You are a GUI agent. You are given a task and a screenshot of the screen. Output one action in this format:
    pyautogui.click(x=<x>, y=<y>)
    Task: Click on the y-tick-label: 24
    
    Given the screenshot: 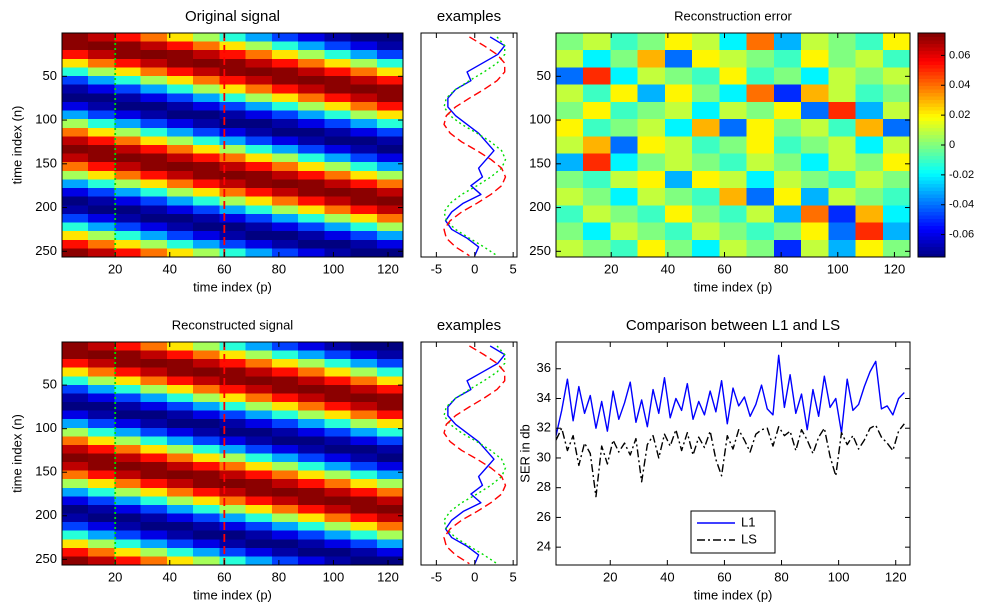 What is the action you would take?
    pyautogui.click(x=544, y=546)
    